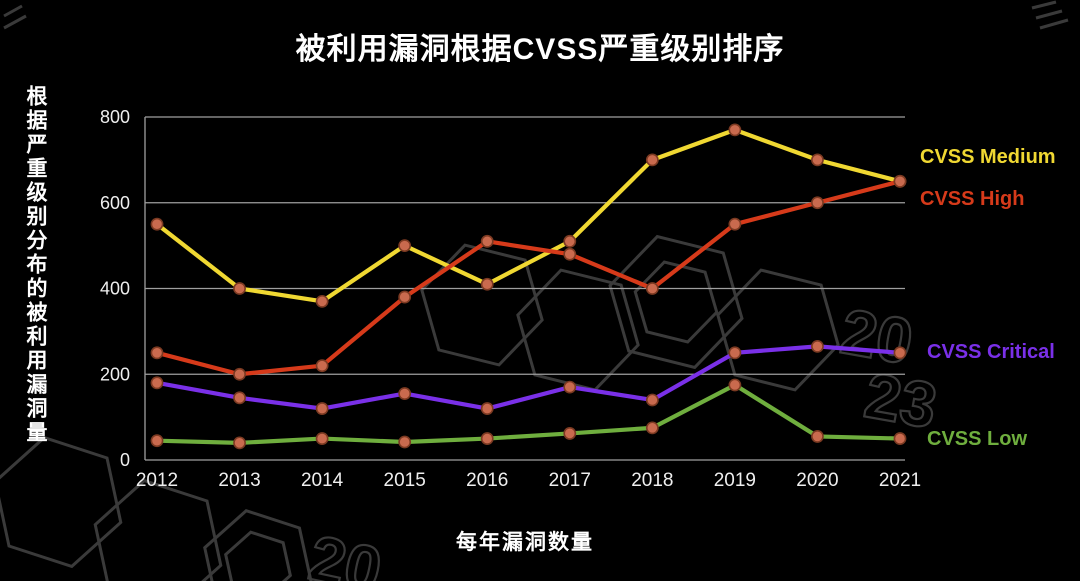 The image size is (1080, 581). Describe the element at coordinates (525, 542) in the screenshot. I see `x-axis-label: 每年漏洞数量` at that location.